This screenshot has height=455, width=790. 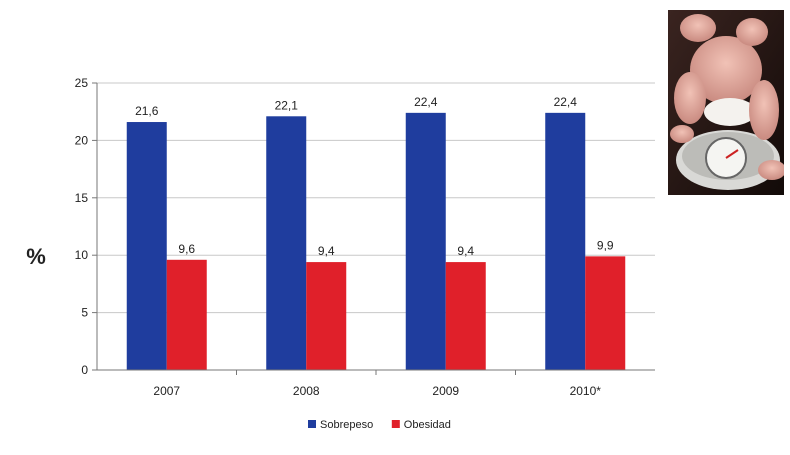 What do you see at coordinates (147, 111) in the screenshot?
I see `data-label-sobrepeso-2007: 21,6` at bounding box center [147, 111].